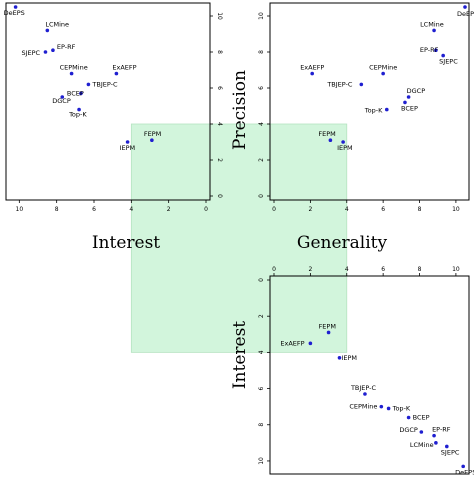 The image size is (474, 479). What do you see at coordinates (126, 243) in the screenshot?
I see `interest-axis-label: Interest` at bounding box center [126, 243].